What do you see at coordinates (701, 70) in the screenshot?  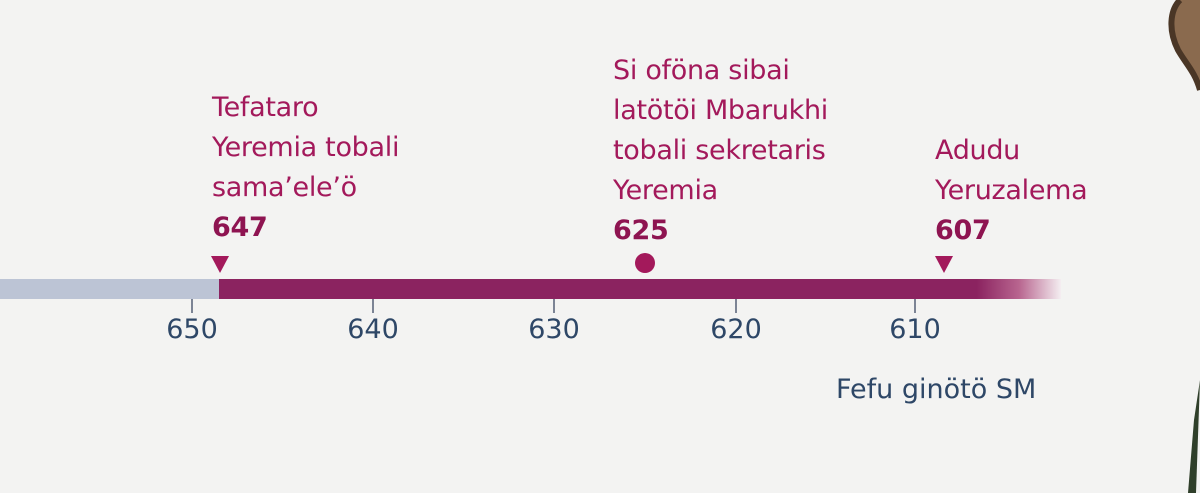 I see `event-text-line: Si oföna sibai` at bounding box center [701, 70].